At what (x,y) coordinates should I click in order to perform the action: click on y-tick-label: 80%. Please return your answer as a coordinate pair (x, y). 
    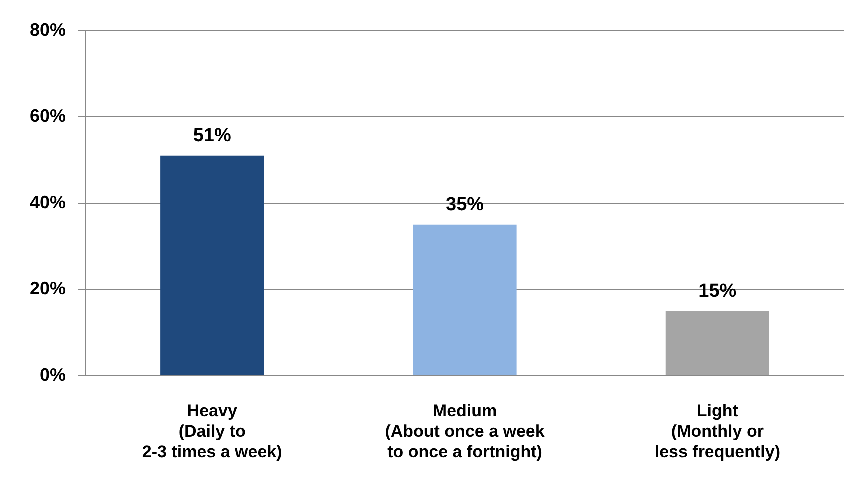
    Looking at the image, I should click on (48, 30).